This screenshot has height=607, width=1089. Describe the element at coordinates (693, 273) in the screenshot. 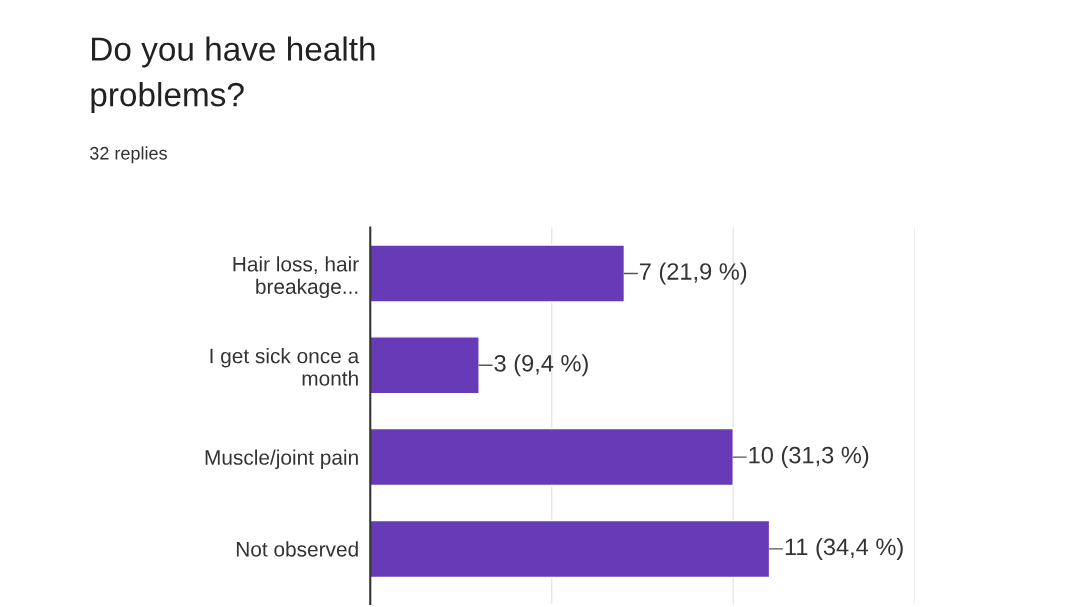

I see `data-label: 7 (21,9 %)` at that location.